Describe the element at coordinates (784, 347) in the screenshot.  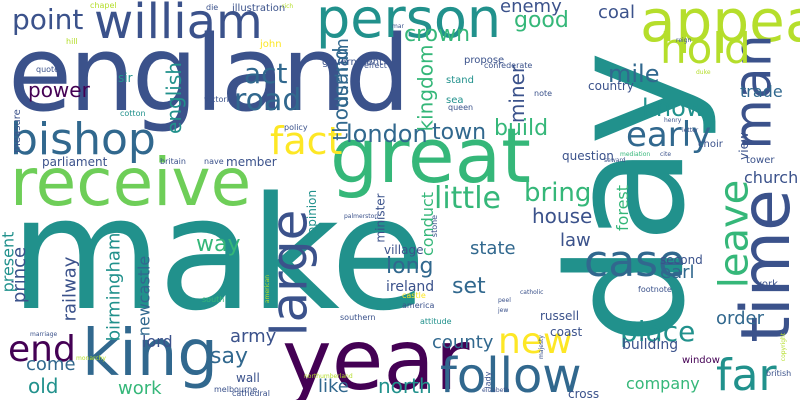
I see `word-copyright: copyright` at that location.